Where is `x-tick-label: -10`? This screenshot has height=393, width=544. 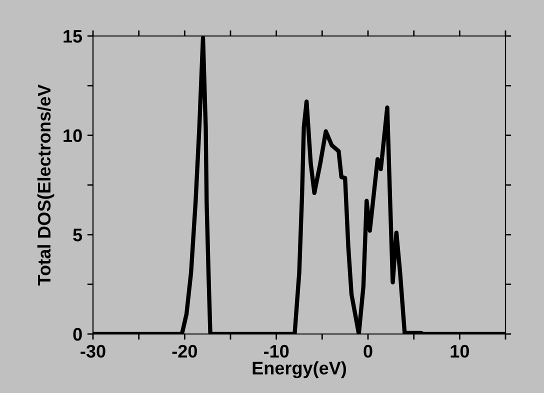
x-tick-label: -10 is located at coordinates (276, 351).